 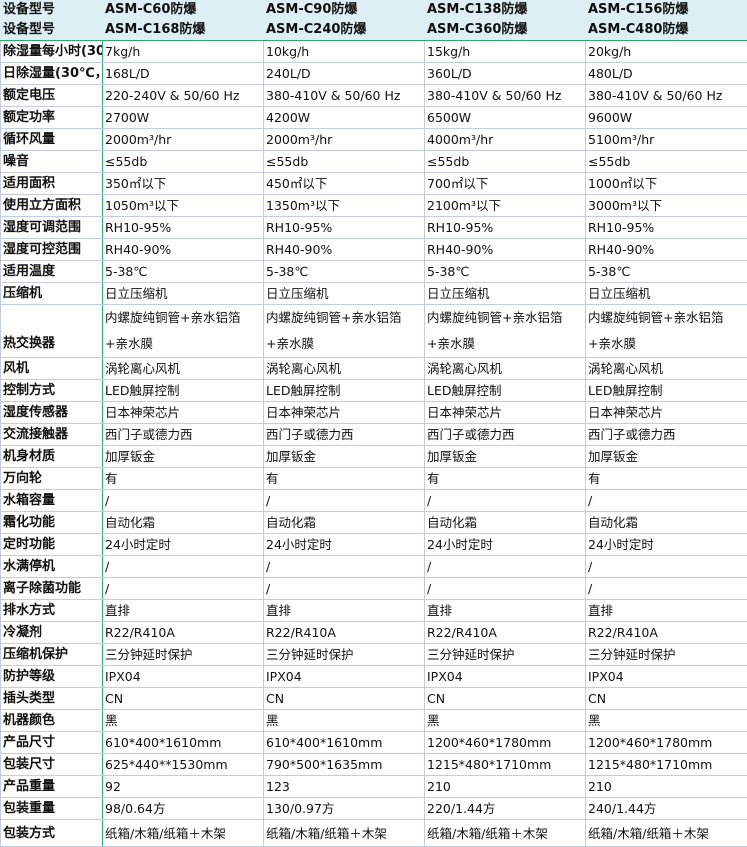 What do you see at coordinates (52, 118) in the screenshot?
I see `row-label: 额定功率` at bounding box center [52, 118].